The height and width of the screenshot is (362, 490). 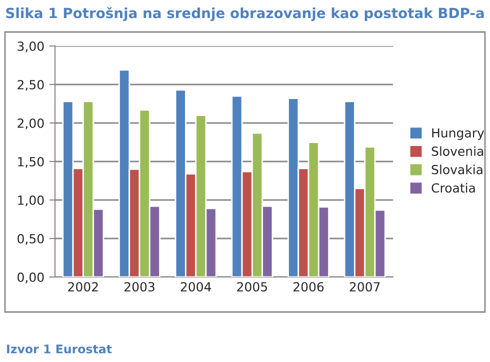 What do you see at coordinates (31, 200) in the screenshot?
I see `y-tick-label: 1,00` at bounding box center [31, 200].